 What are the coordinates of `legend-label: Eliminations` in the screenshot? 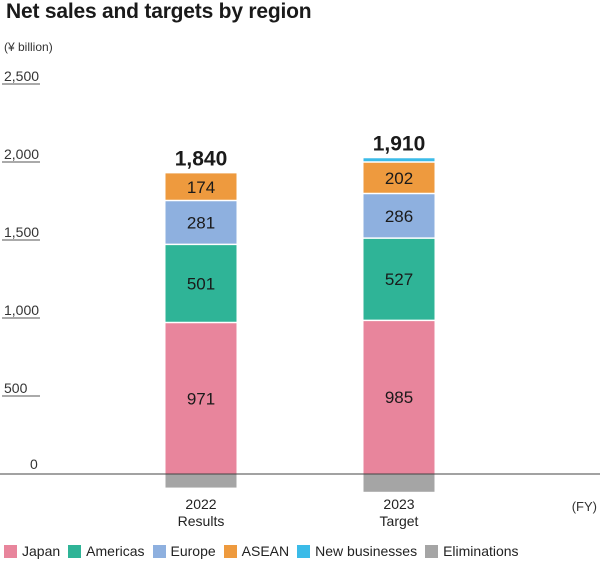 It's located at (481, 551).